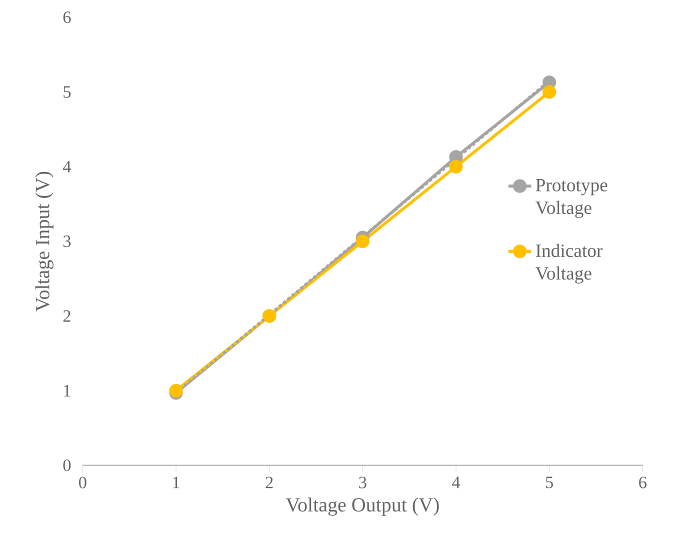 The image size is (692, 548). I want to click on x-tick-label: 6, so click(642, 482).